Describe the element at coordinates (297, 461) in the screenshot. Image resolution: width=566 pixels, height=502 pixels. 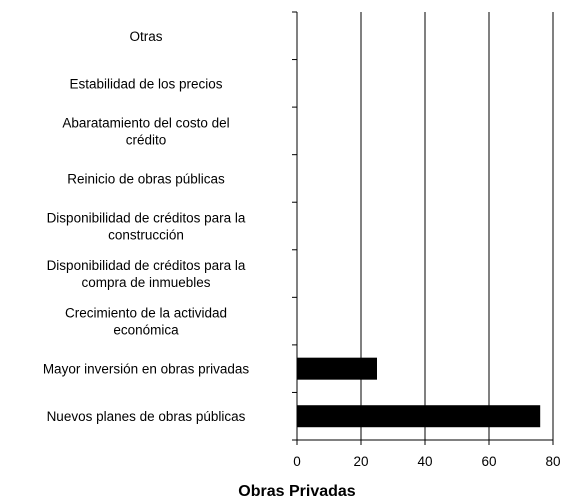
I see `x-tick-label-0: 0` at that location.